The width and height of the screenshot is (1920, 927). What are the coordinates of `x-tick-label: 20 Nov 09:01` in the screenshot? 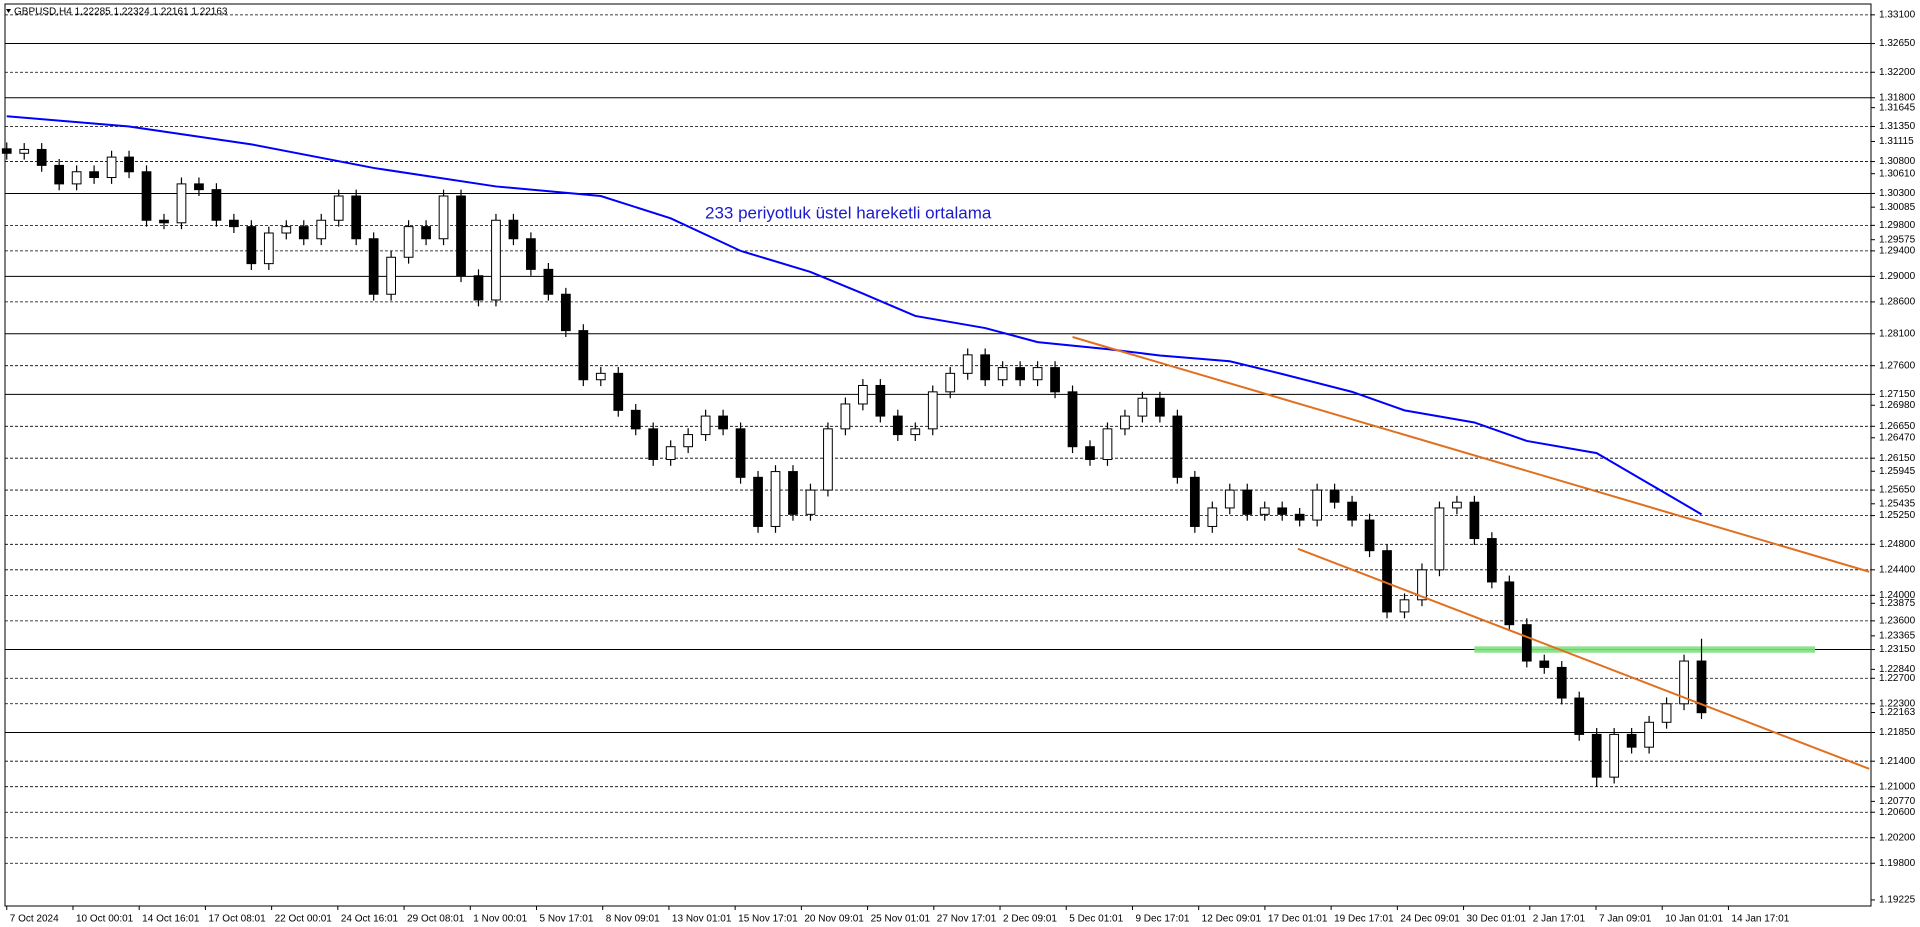 It's located at (834, 919).